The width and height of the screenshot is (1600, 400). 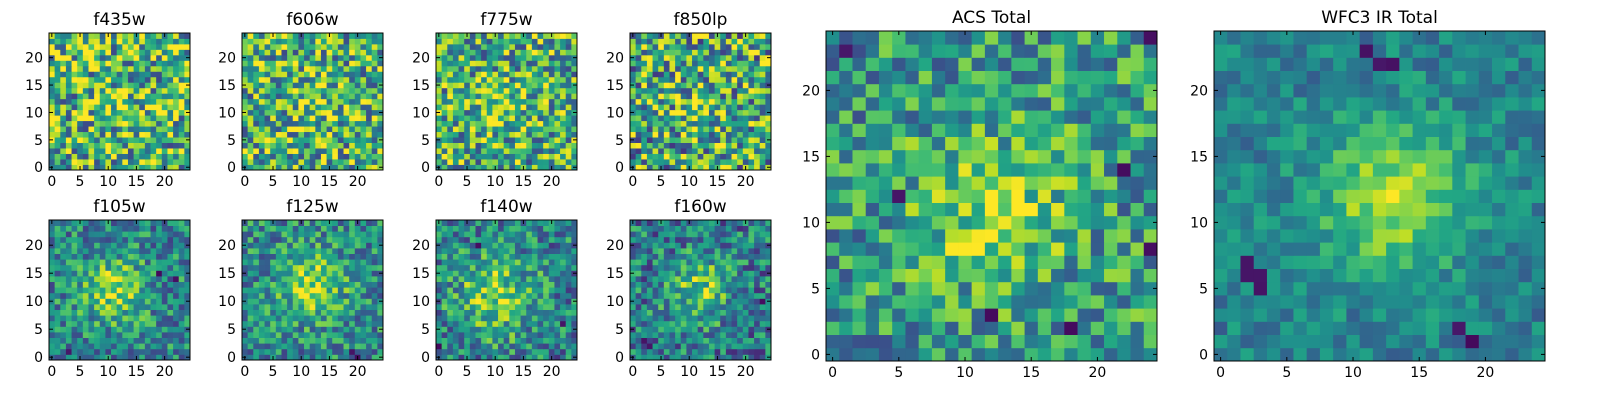 I want to click on y-tick-label: 20, so click(x=421, y=59).